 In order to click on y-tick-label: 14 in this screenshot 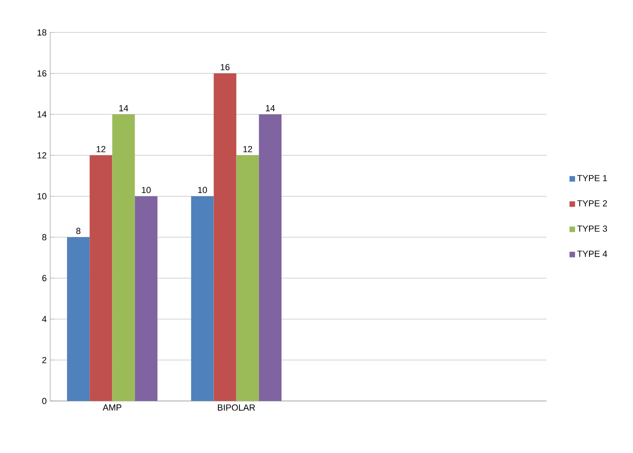, I will do `click(42, 114)`.